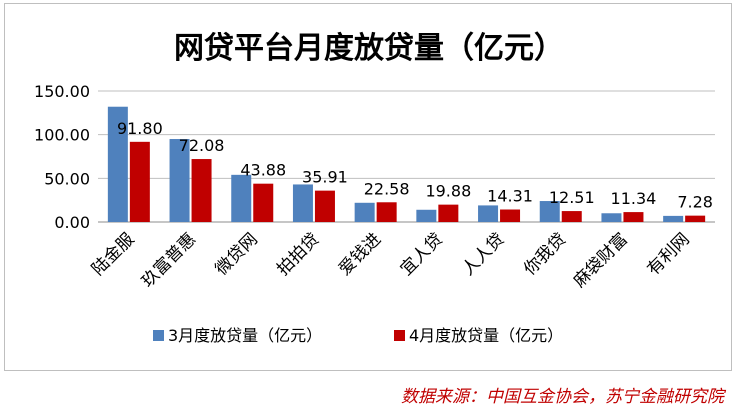  I want to click on x-category-label: 玖富普惠, so click(169, 260).